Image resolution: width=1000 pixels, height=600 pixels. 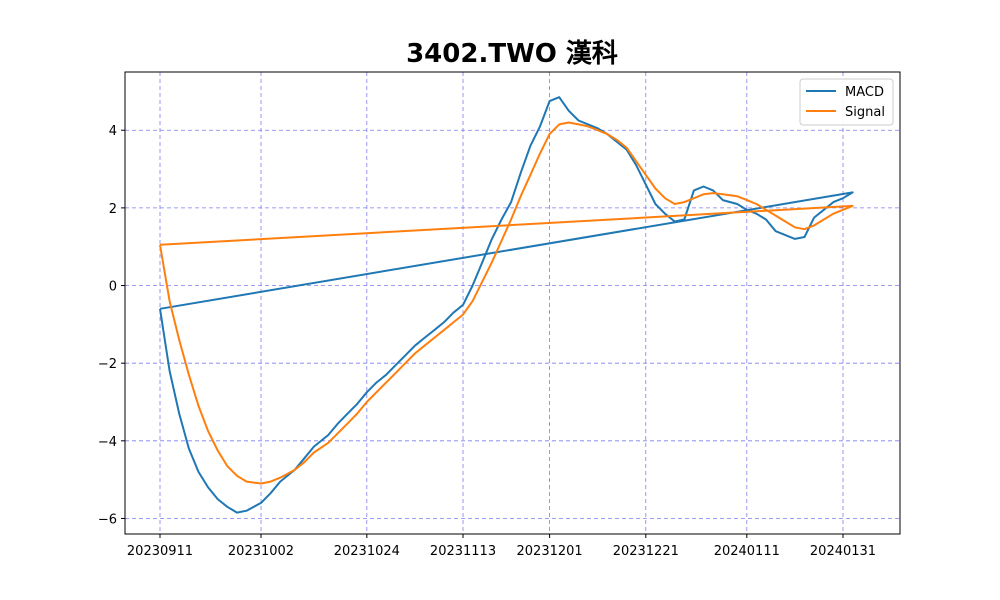 I want to click on x-tick-label: 20231024, so click(x=367, y=551).